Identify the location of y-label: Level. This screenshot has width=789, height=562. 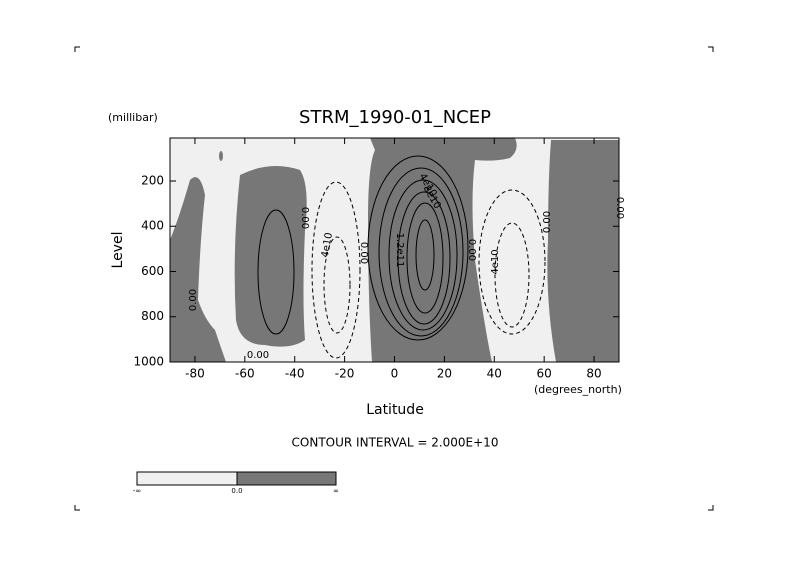
(118, 250).